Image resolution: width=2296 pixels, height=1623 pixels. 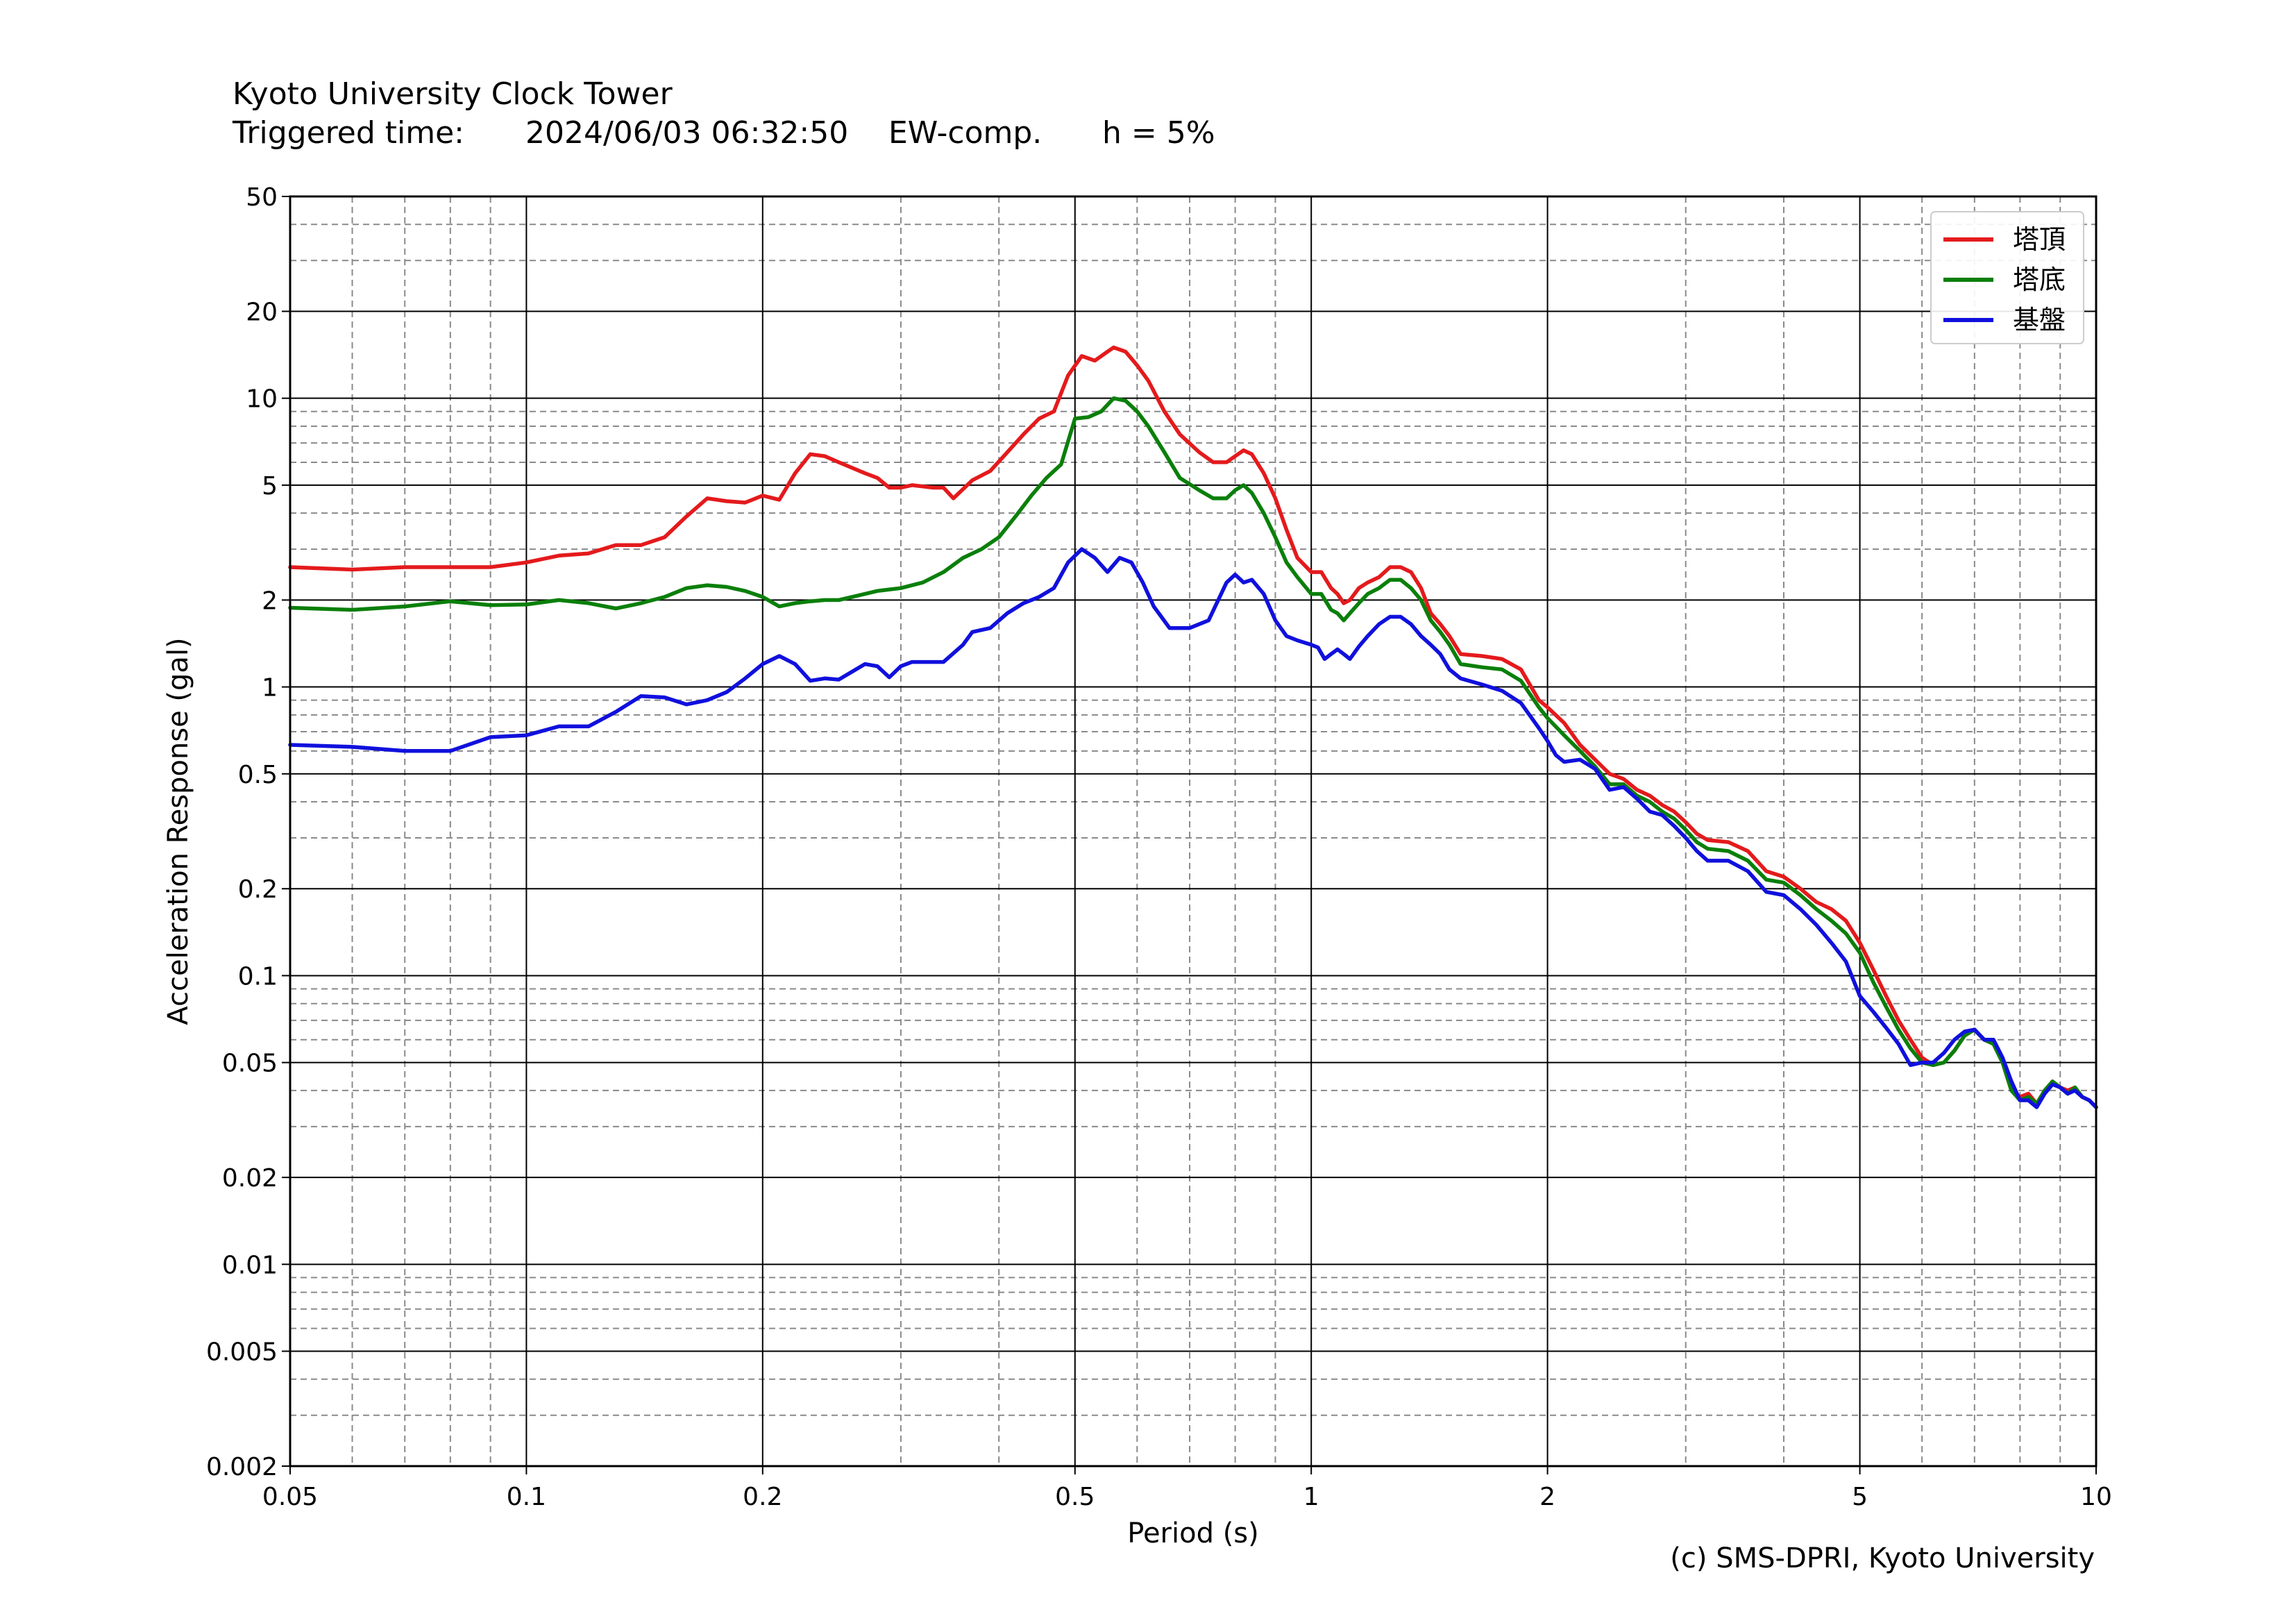 What do you see at coordinates (687, 133) in the screenshot?
I see `triggered-value: 2024/06/03 06:32:50` at bounding box center [687, 133].